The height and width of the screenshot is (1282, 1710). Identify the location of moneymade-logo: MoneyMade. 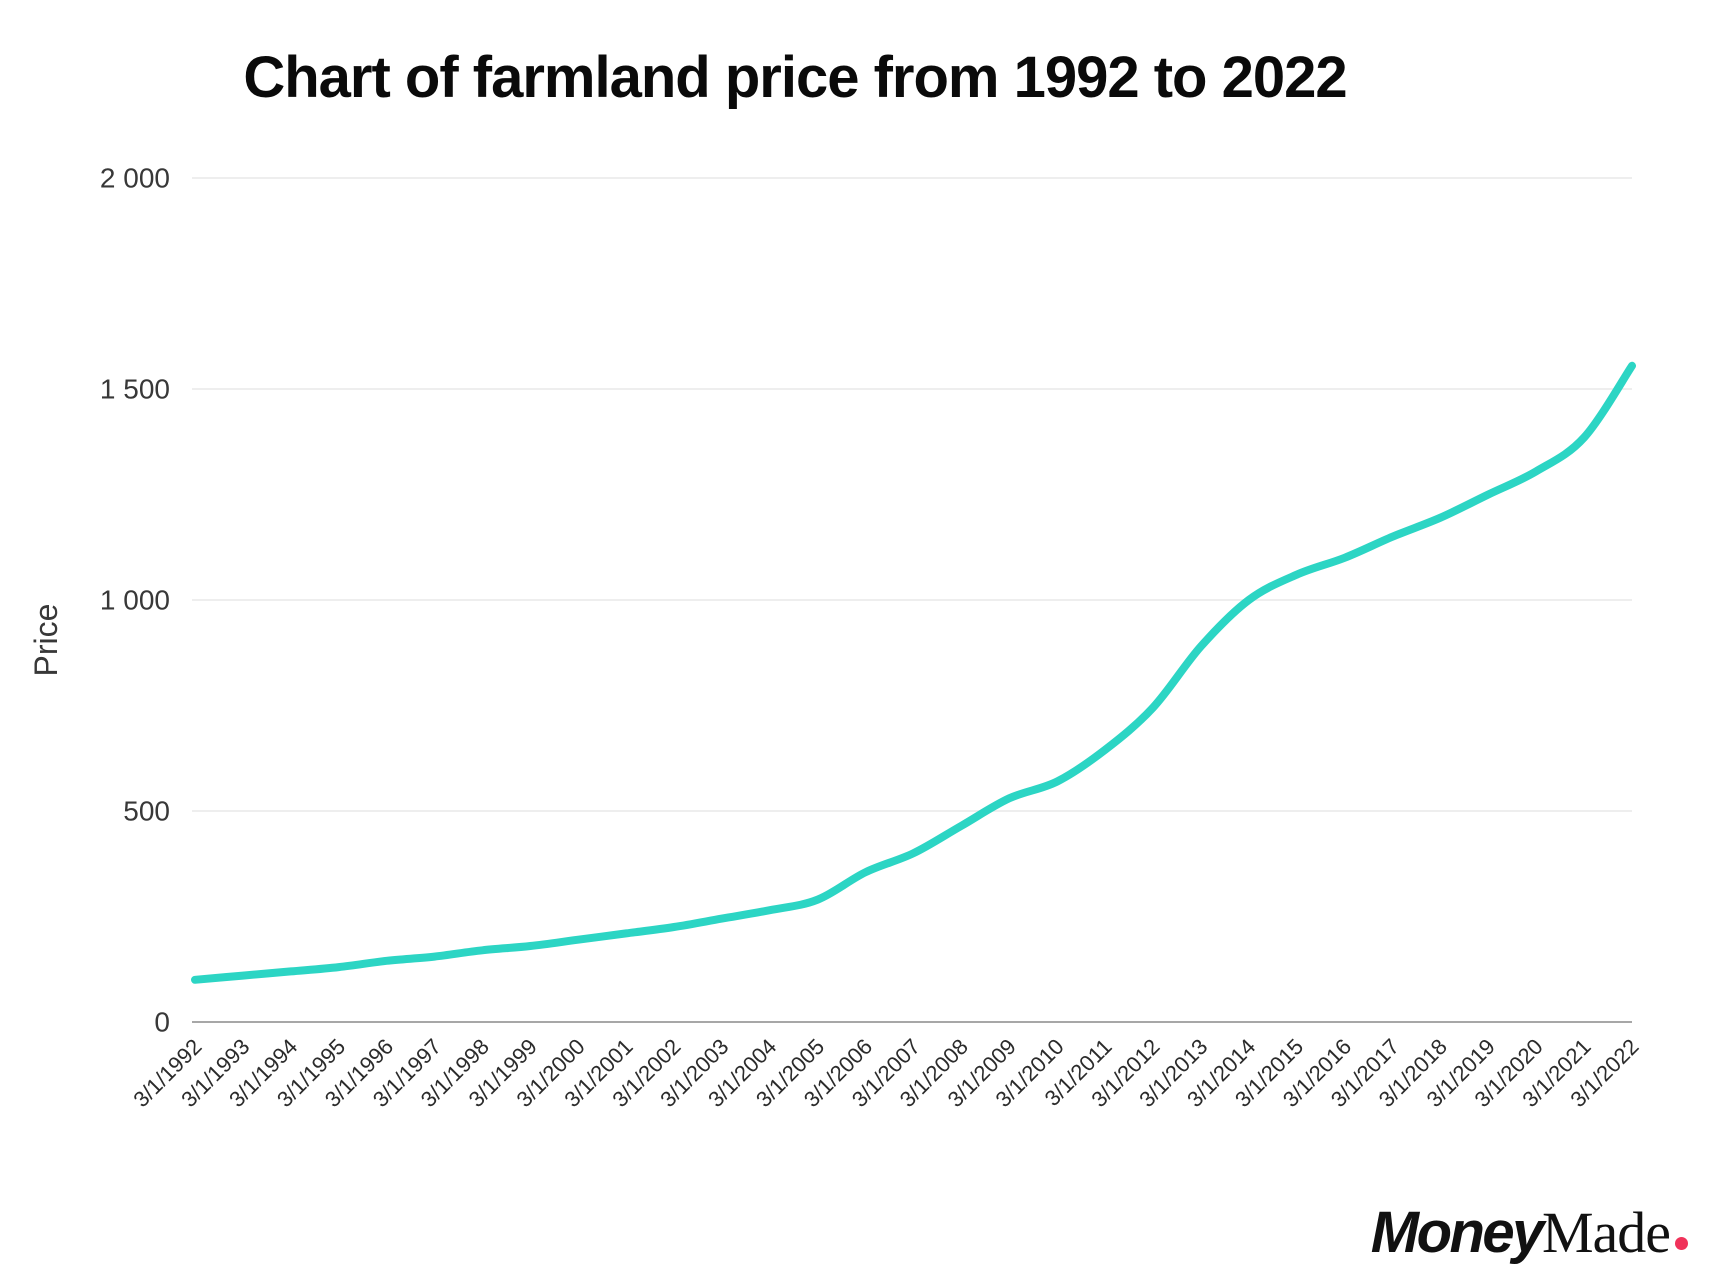
(1529, 1233).